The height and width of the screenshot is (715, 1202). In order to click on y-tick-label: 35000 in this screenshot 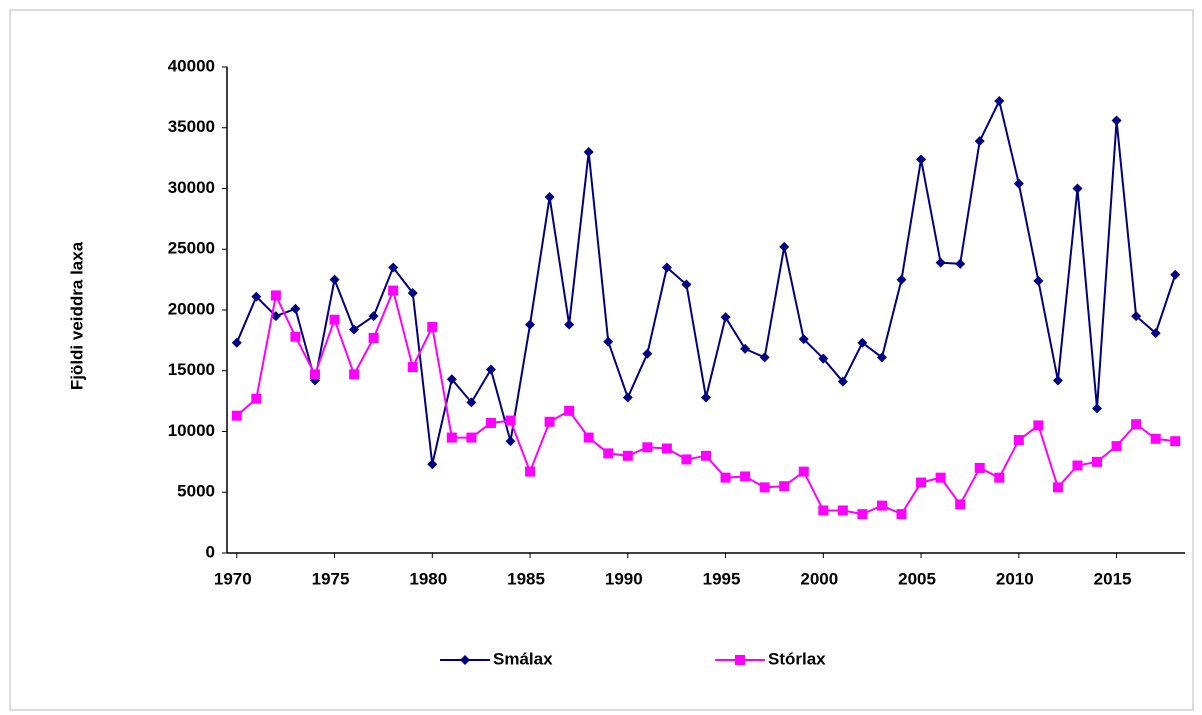, I will do `click(191, 126)`.